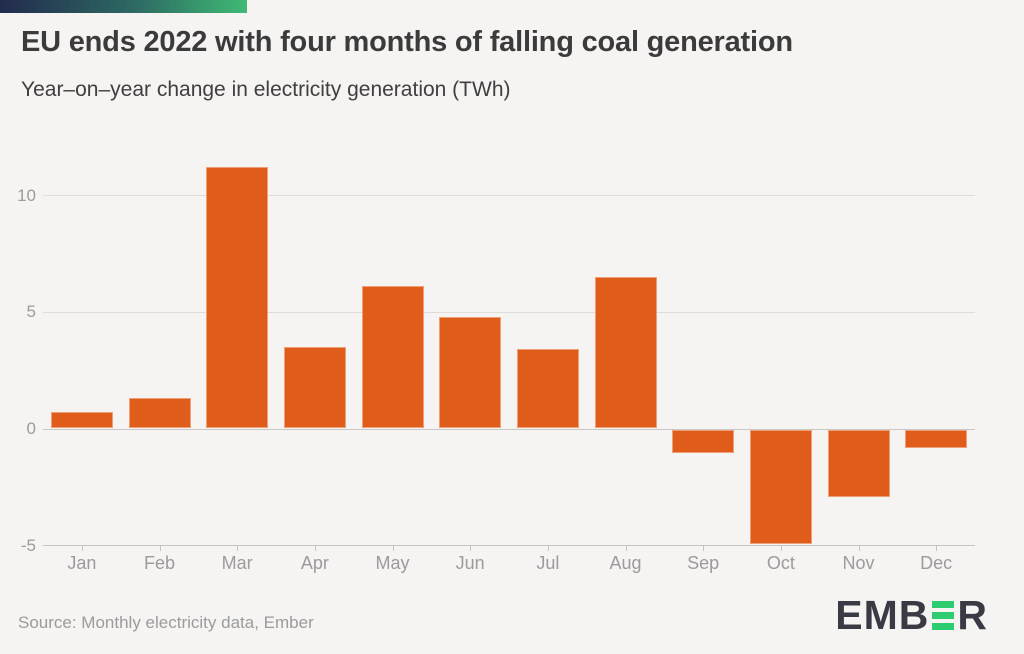 The height and width of the screenshot is (654, 1024). Describe the element at coordinates (314, 387) in the screenshot. I see `bar-apr` at that location.